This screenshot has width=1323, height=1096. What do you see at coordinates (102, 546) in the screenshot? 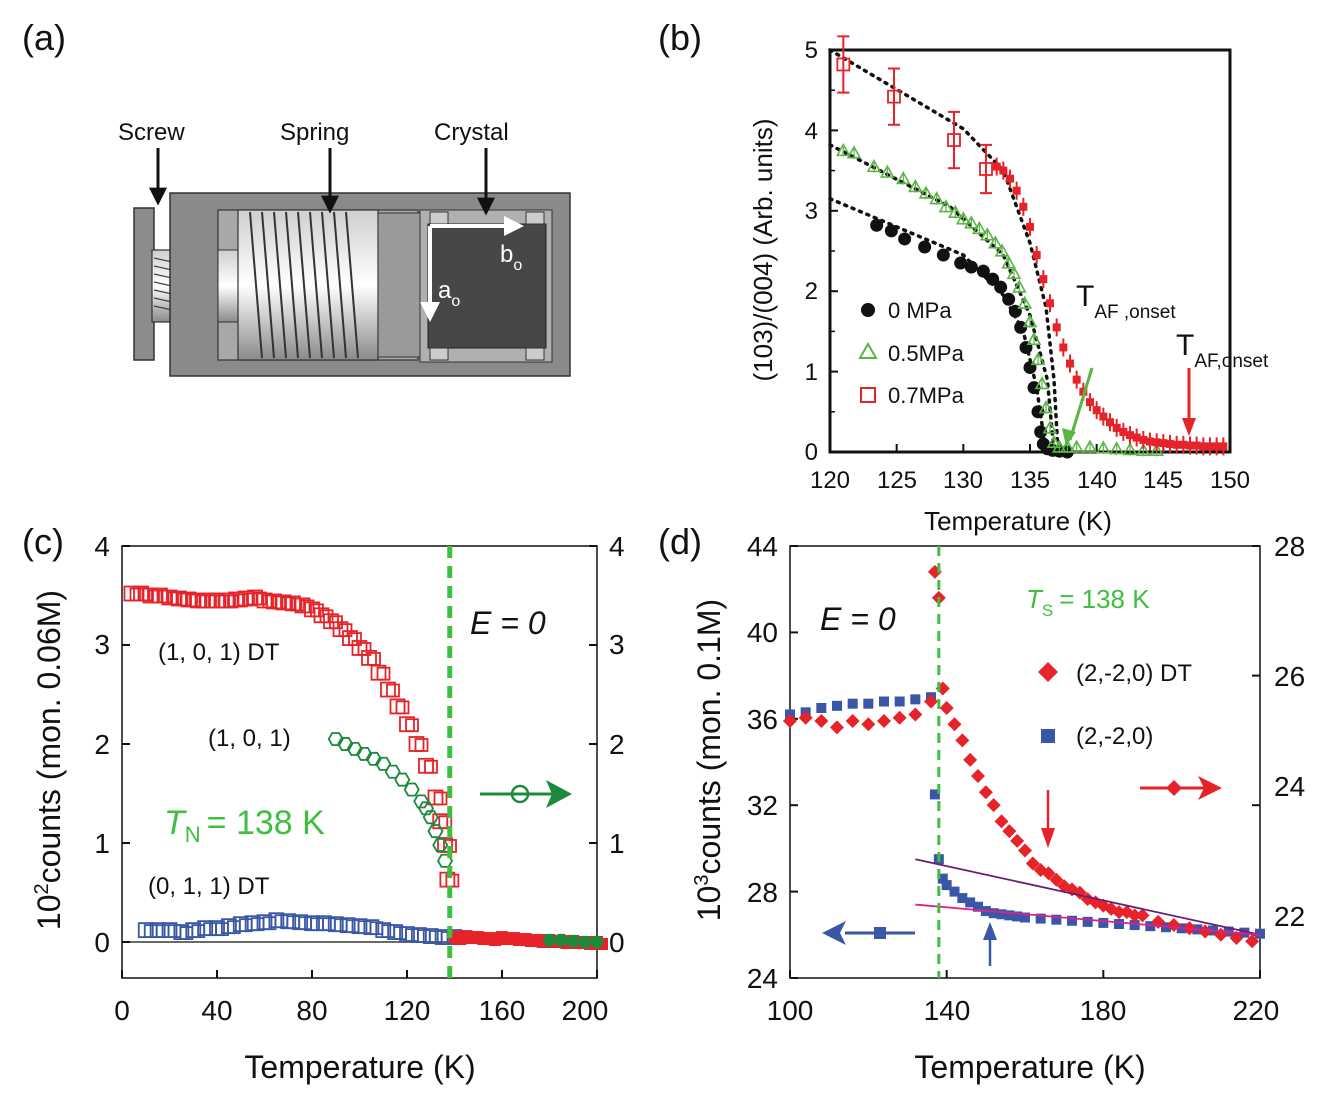
I see `c-ytick-4: 4` at bounding box center [102, 546].